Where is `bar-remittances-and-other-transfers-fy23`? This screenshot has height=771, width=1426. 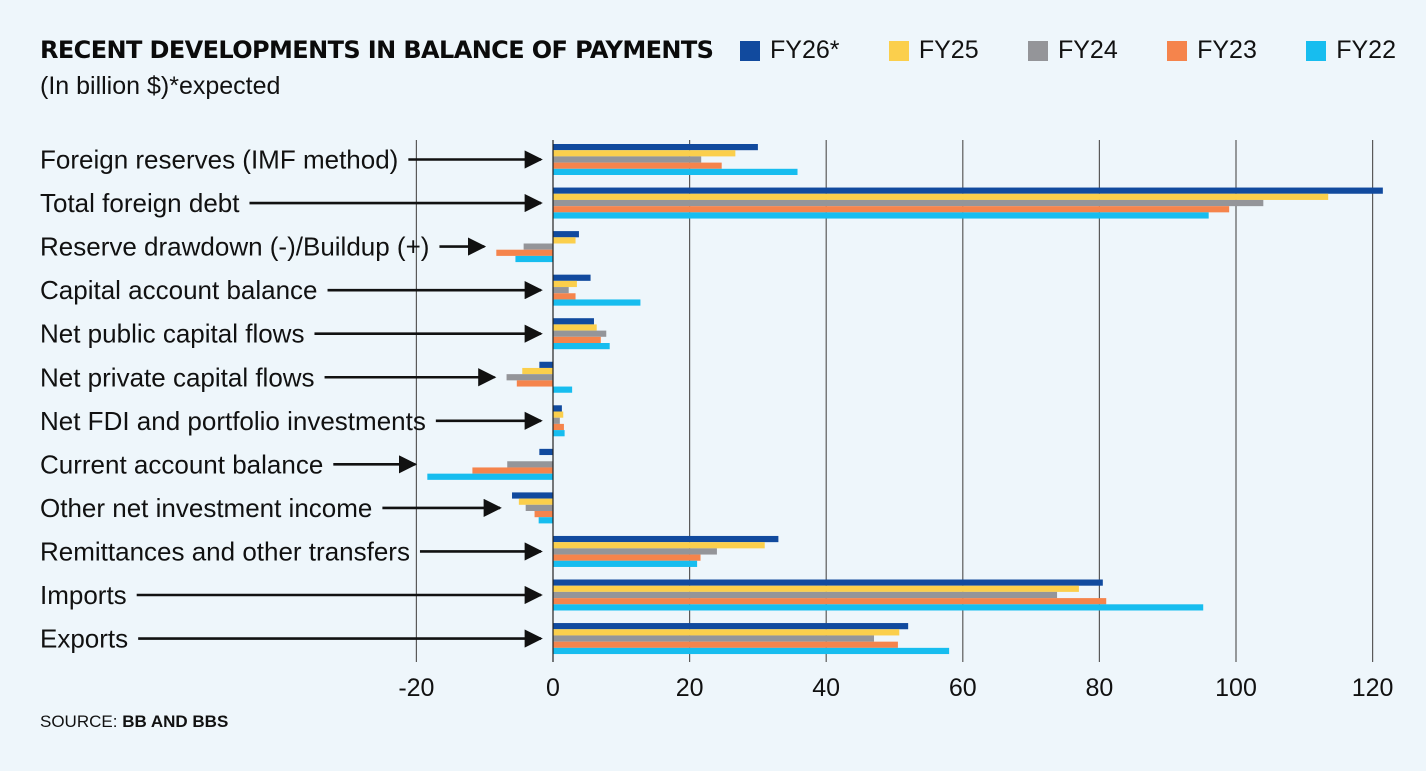 bar-remittances-and-other-transfers-fy23 is located at coordinates (627, 557).